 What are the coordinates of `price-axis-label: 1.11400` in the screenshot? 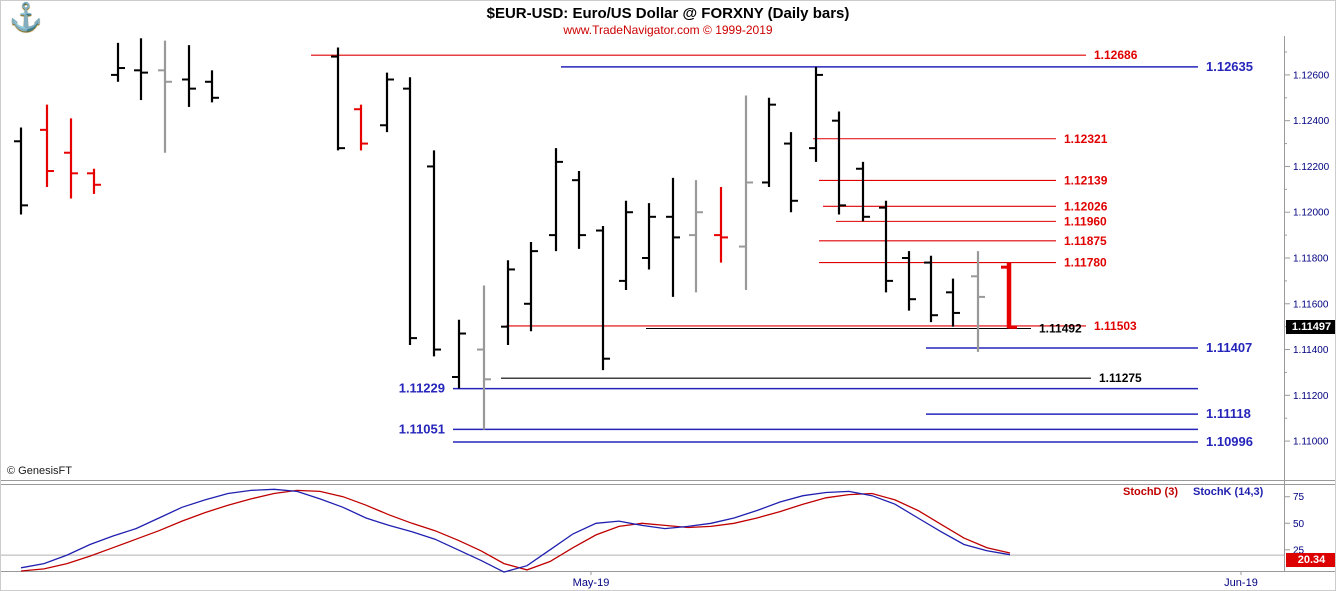 It's located at (1311, 350).